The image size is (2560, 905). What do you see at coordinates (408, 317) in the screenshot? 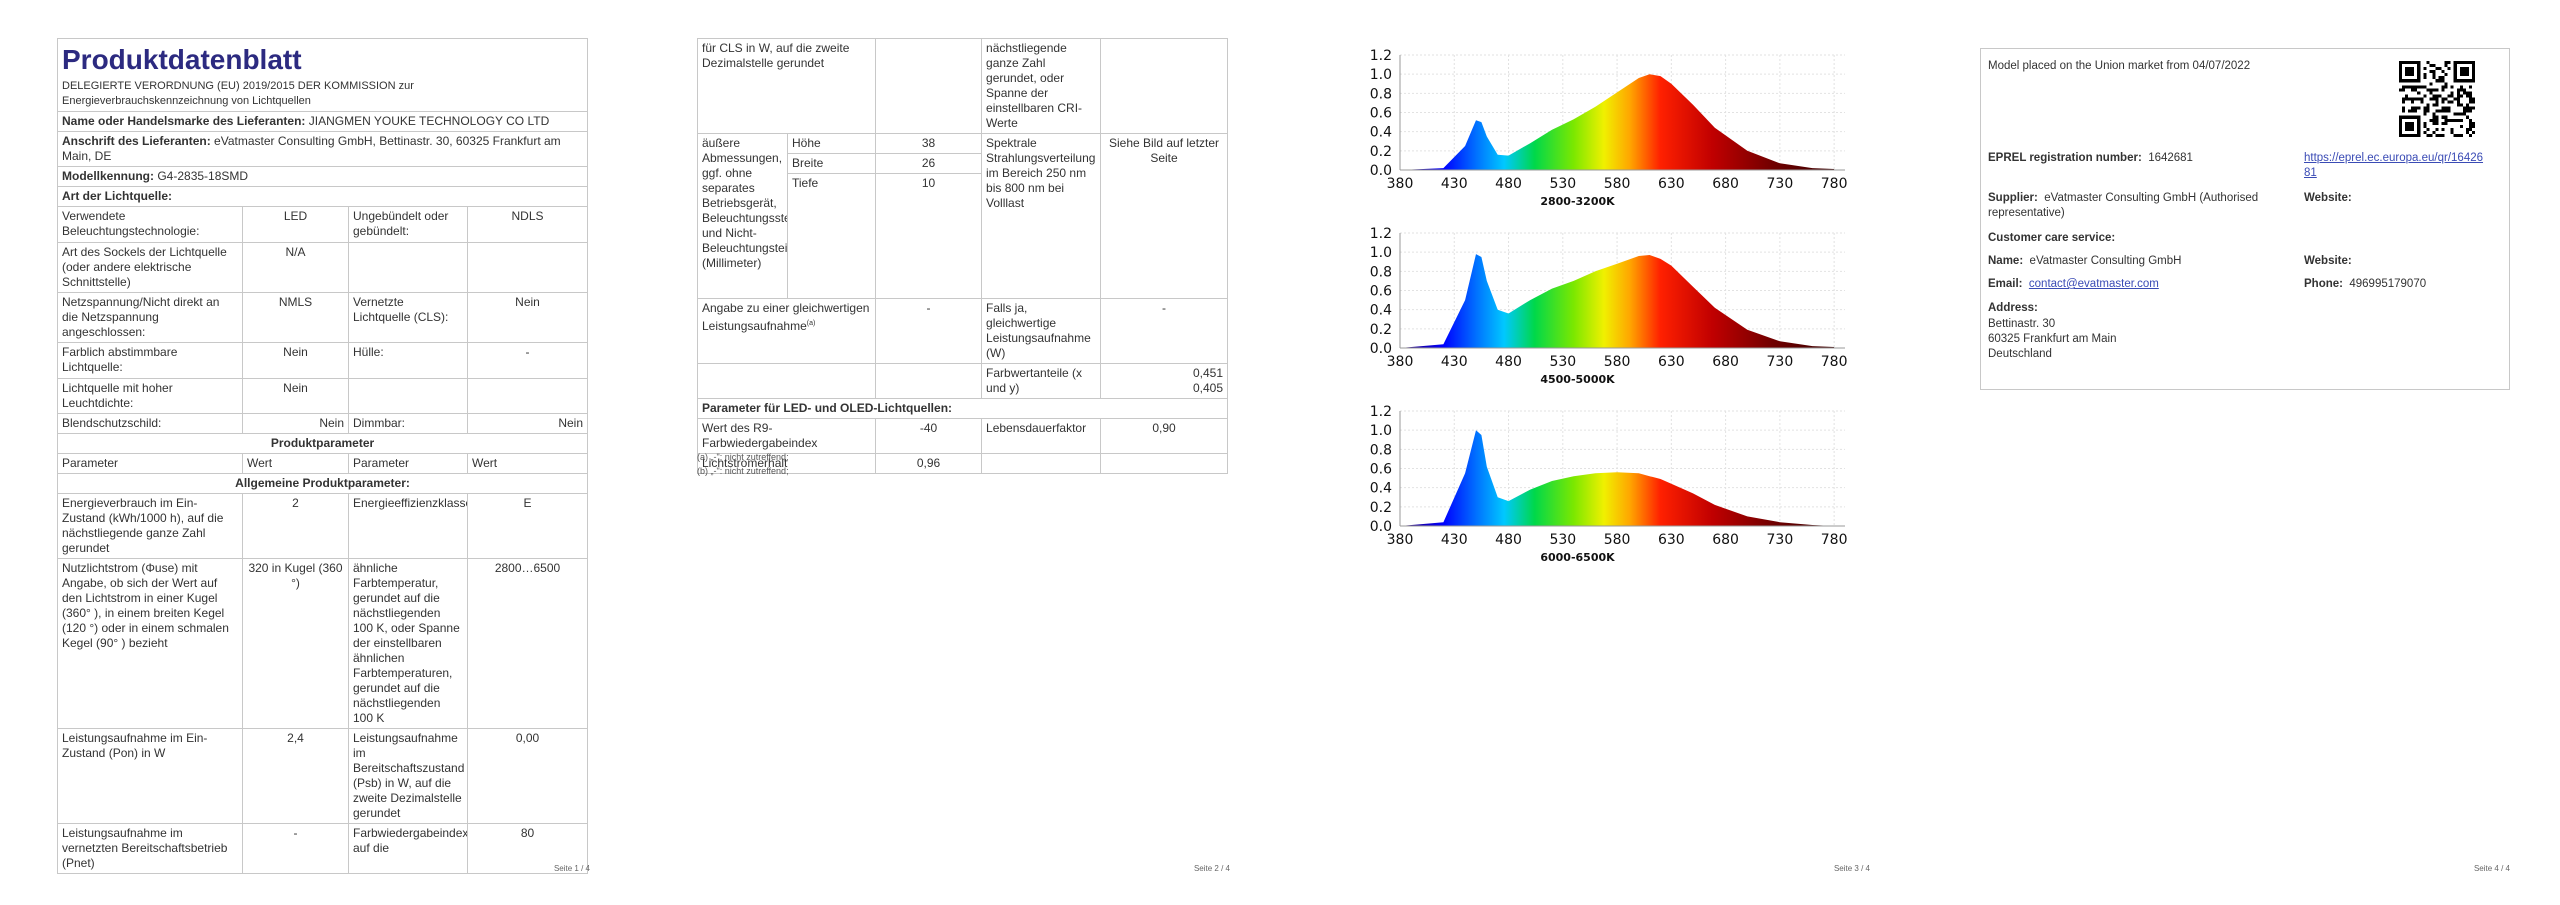
I see `cell-label: Vernetzte Lichtquelle (CLS):` at bounding box center [408, 317].